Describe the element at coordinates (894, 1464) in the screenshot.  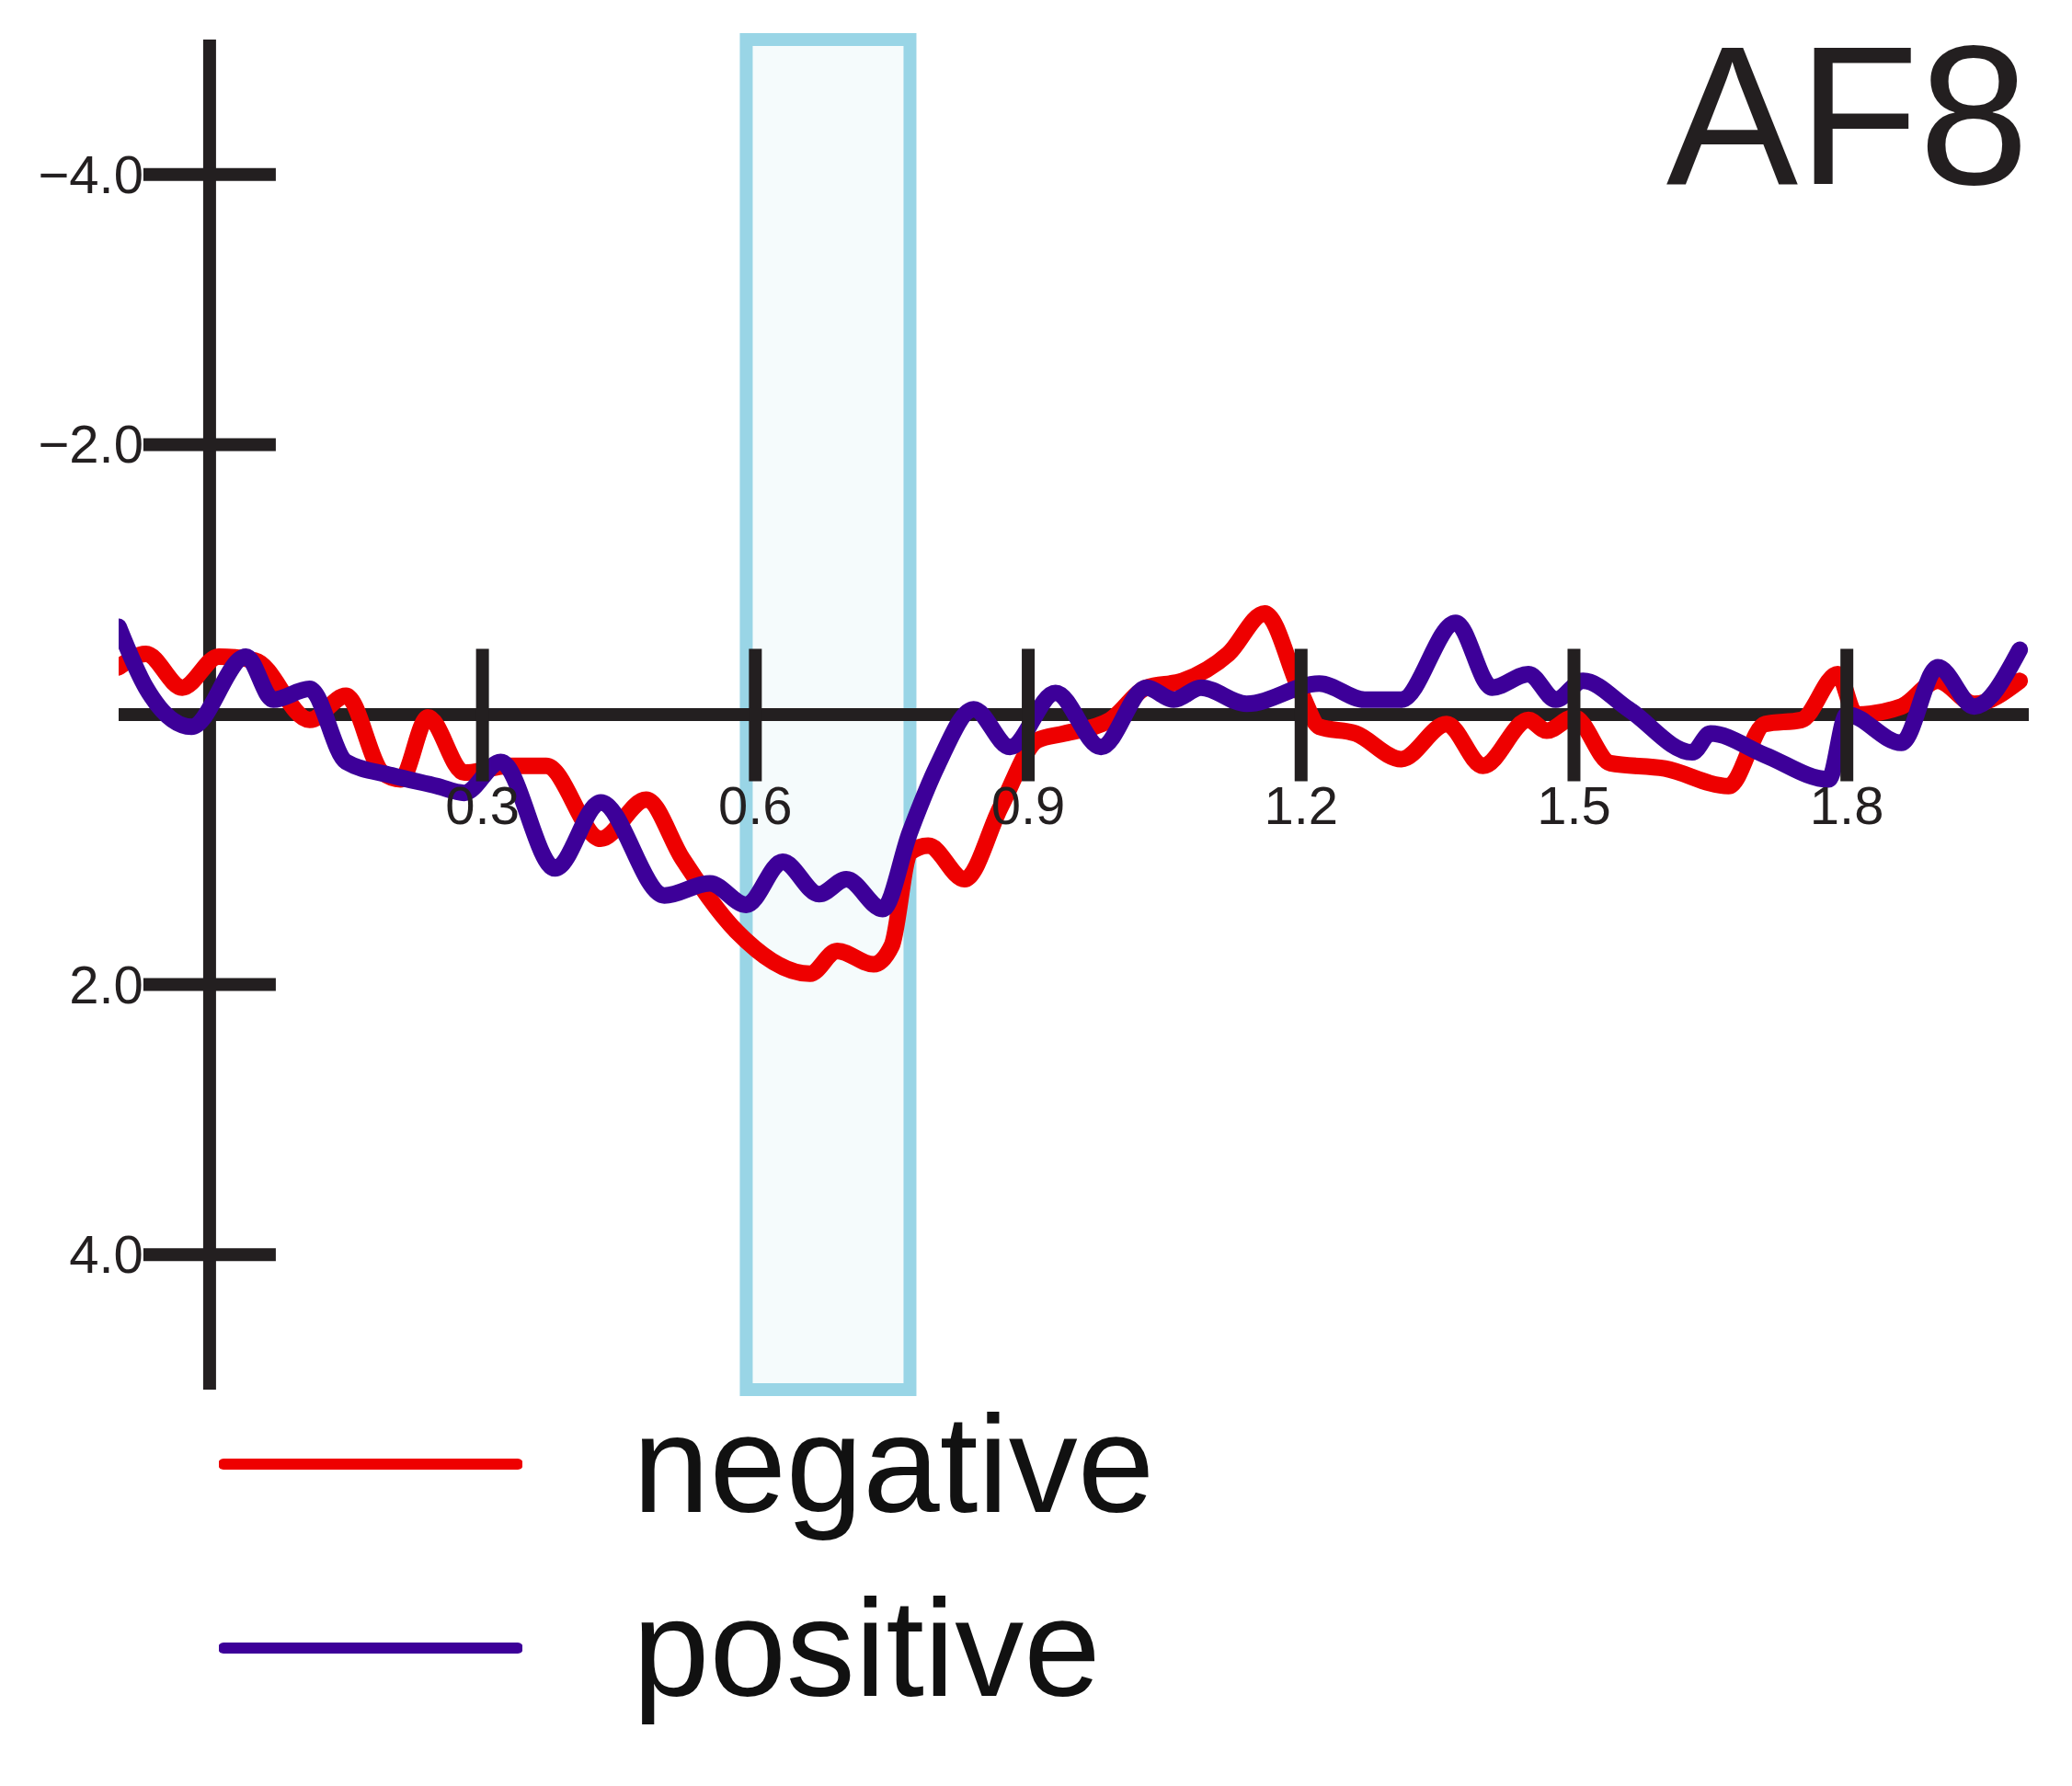
I see `legend-label: negative` at that location.